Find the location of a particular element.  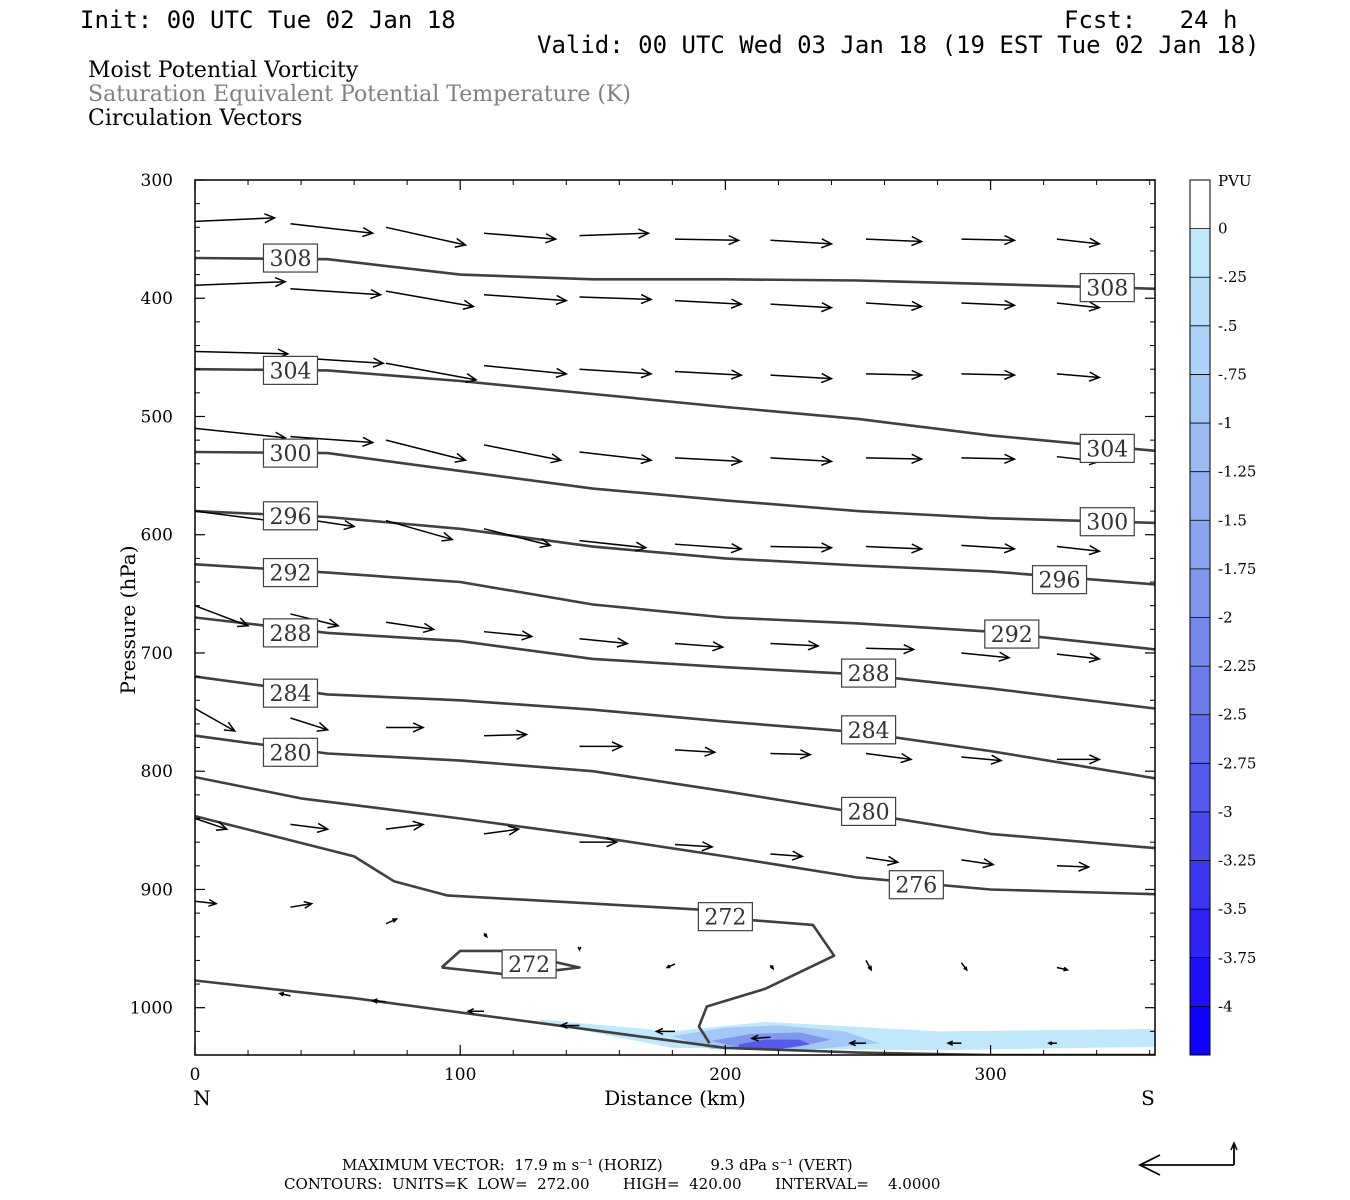

contour-label-284: 284 is located at coordinates (290, 693).